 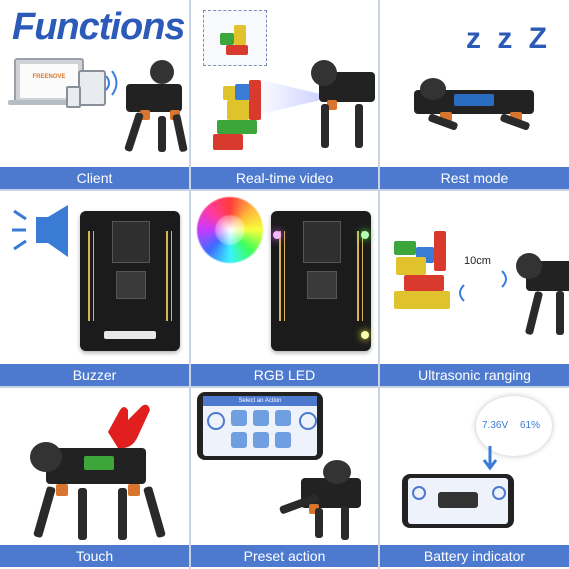 What do you see at coordinates (284, 375) in the screenshot?
I see `label-rgb-led: RGB LED` at bounding box center [284, 375].